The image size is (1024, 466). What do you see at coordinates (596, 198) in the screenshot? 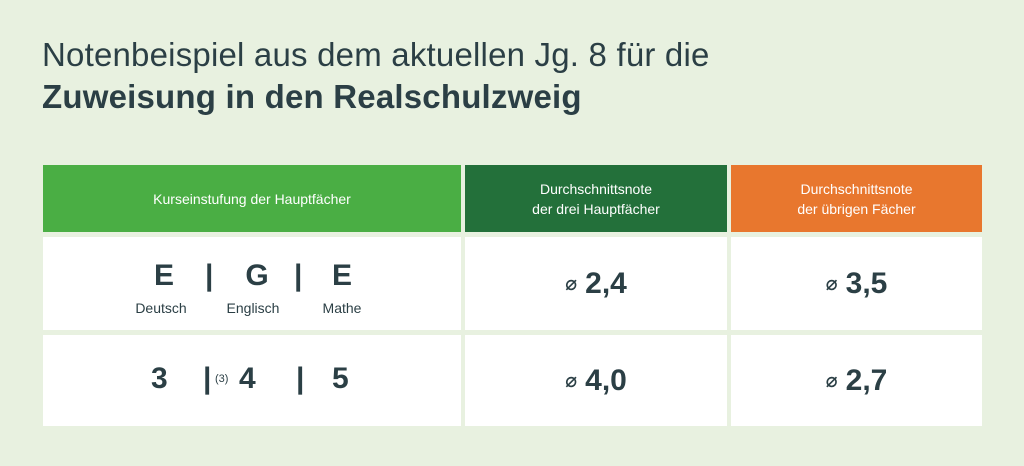
I see `header-avg-main-subjects: Durchschnittsnote der drei Hauptfächer` at bounding box center [596, 198].